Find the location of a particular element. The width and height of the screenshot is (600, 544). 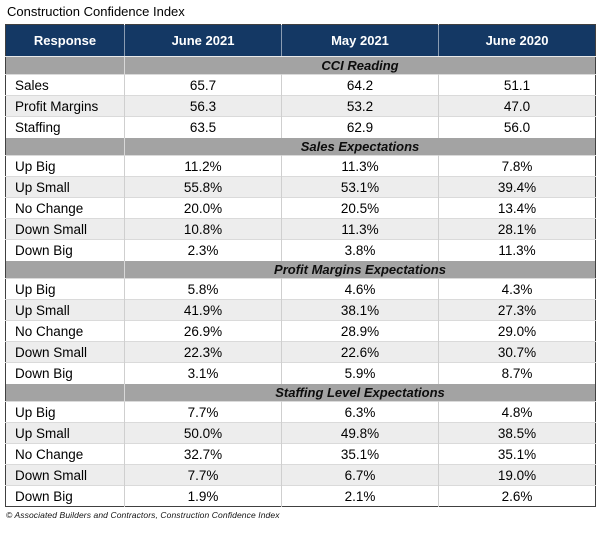

row-label-cell: Sales is located at coordinates (65, 85).